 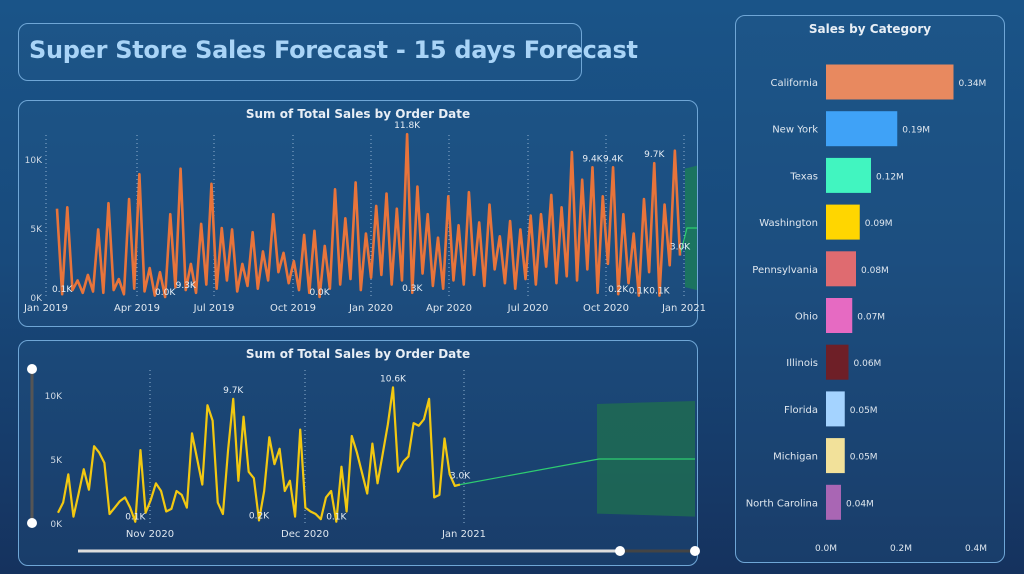 What do you see at coordinates (463, 534) in the screenshot?
I see `x-tick-label: Jan 2021` at bounding box center [463, 534].